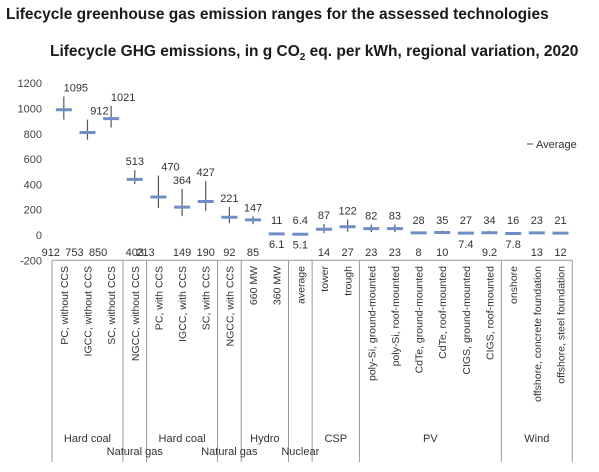  Describe the element at coordinates (30, 110) in the screenshot. I see `y-tick-label: 1000` at that location.